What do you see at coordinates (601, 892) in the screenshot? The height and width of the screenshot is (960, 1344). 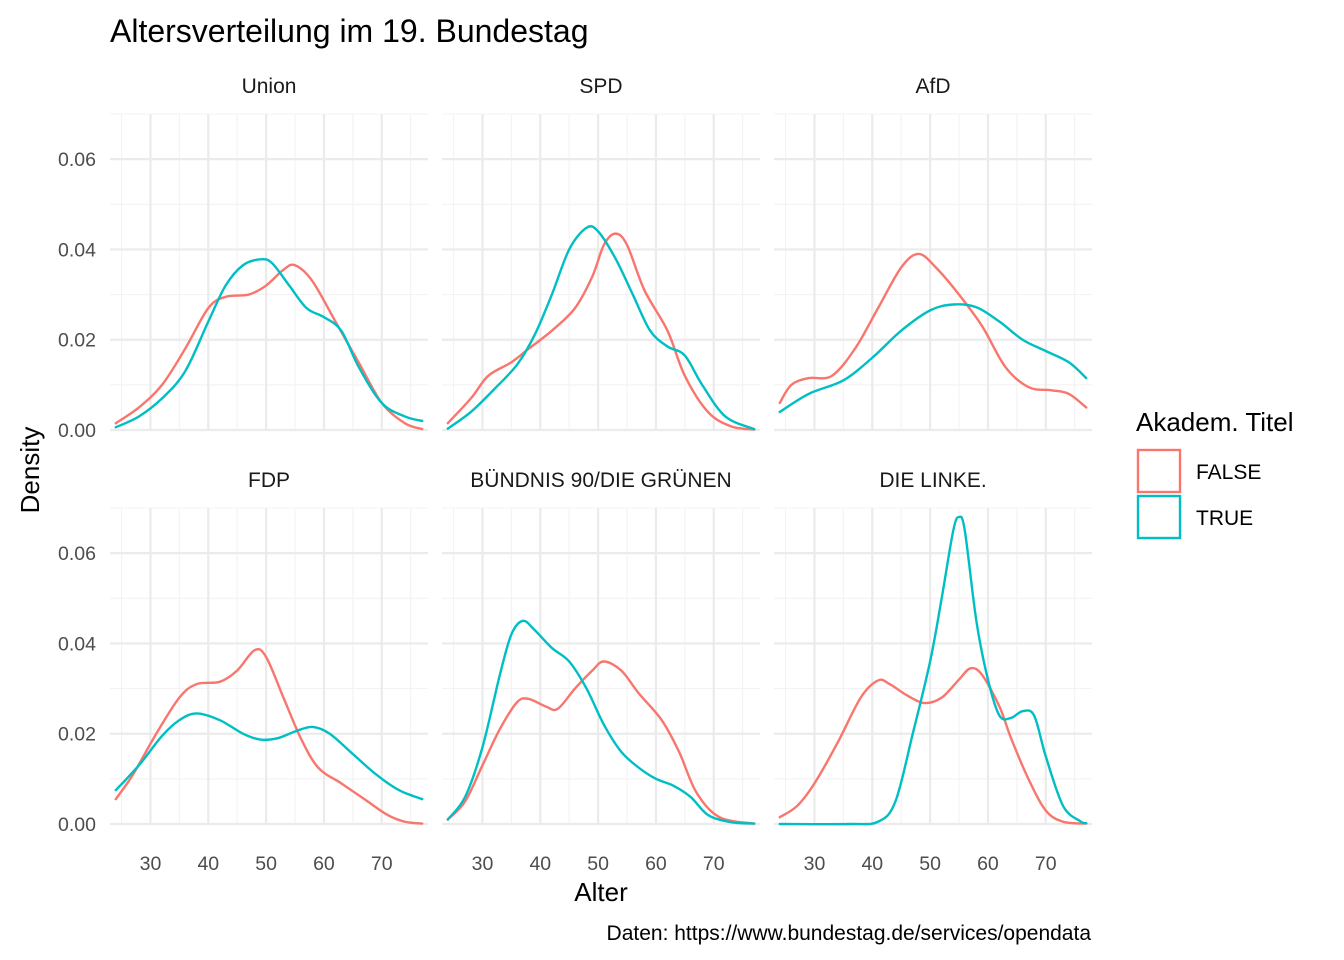 I see `x-axis-title: Alter` at bounding box center [601, 892].